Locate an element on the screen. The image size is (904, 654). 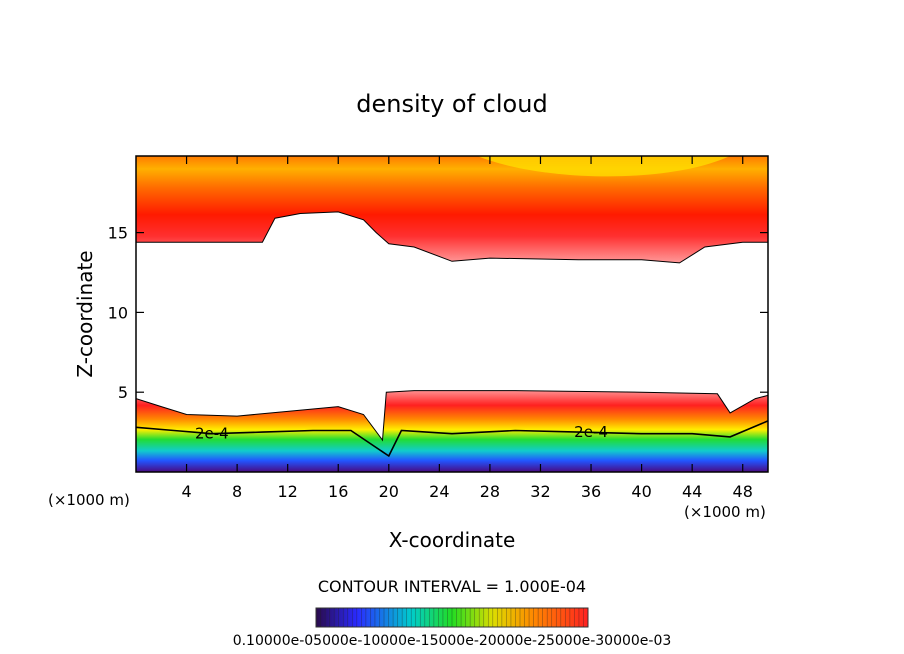
y-tick-label: 5 is located at coordinates (123, 392).